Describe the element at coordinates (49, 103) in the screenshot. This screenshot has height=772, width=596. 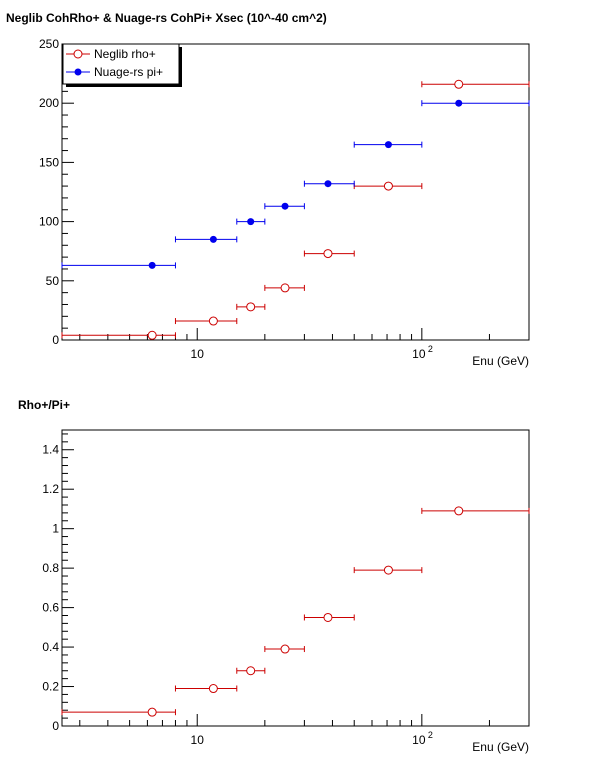
I see `xsec-y-tick-label: 200` at that location.